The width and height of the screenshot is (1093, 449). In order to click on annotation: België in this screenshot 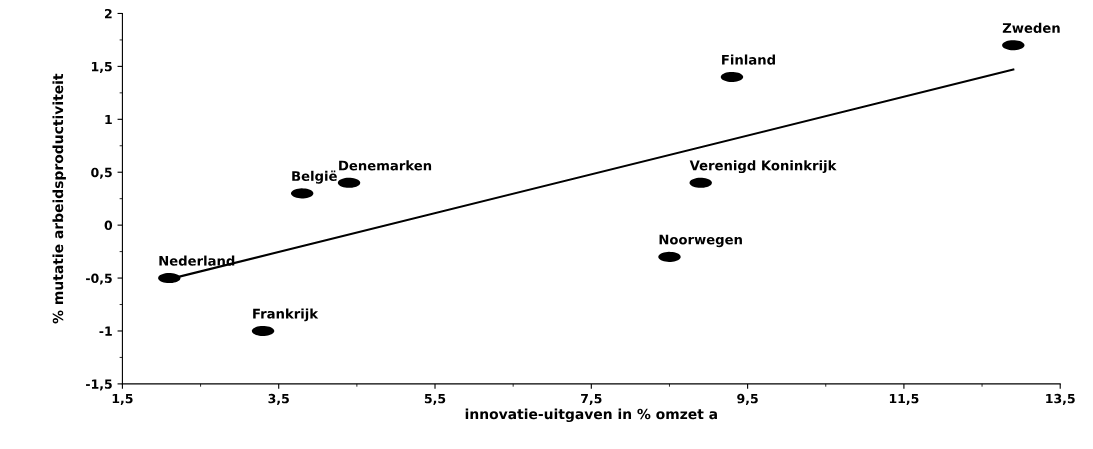, I will do `click(314, 177)`.